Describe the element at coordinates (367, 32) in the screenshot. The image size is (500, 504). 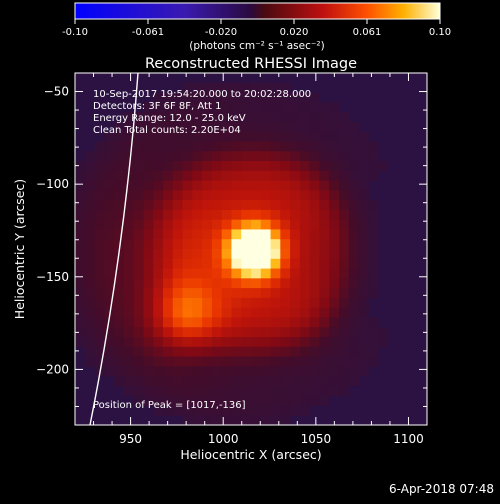
I see `colorbar-tick-label: 0.061` at that location.